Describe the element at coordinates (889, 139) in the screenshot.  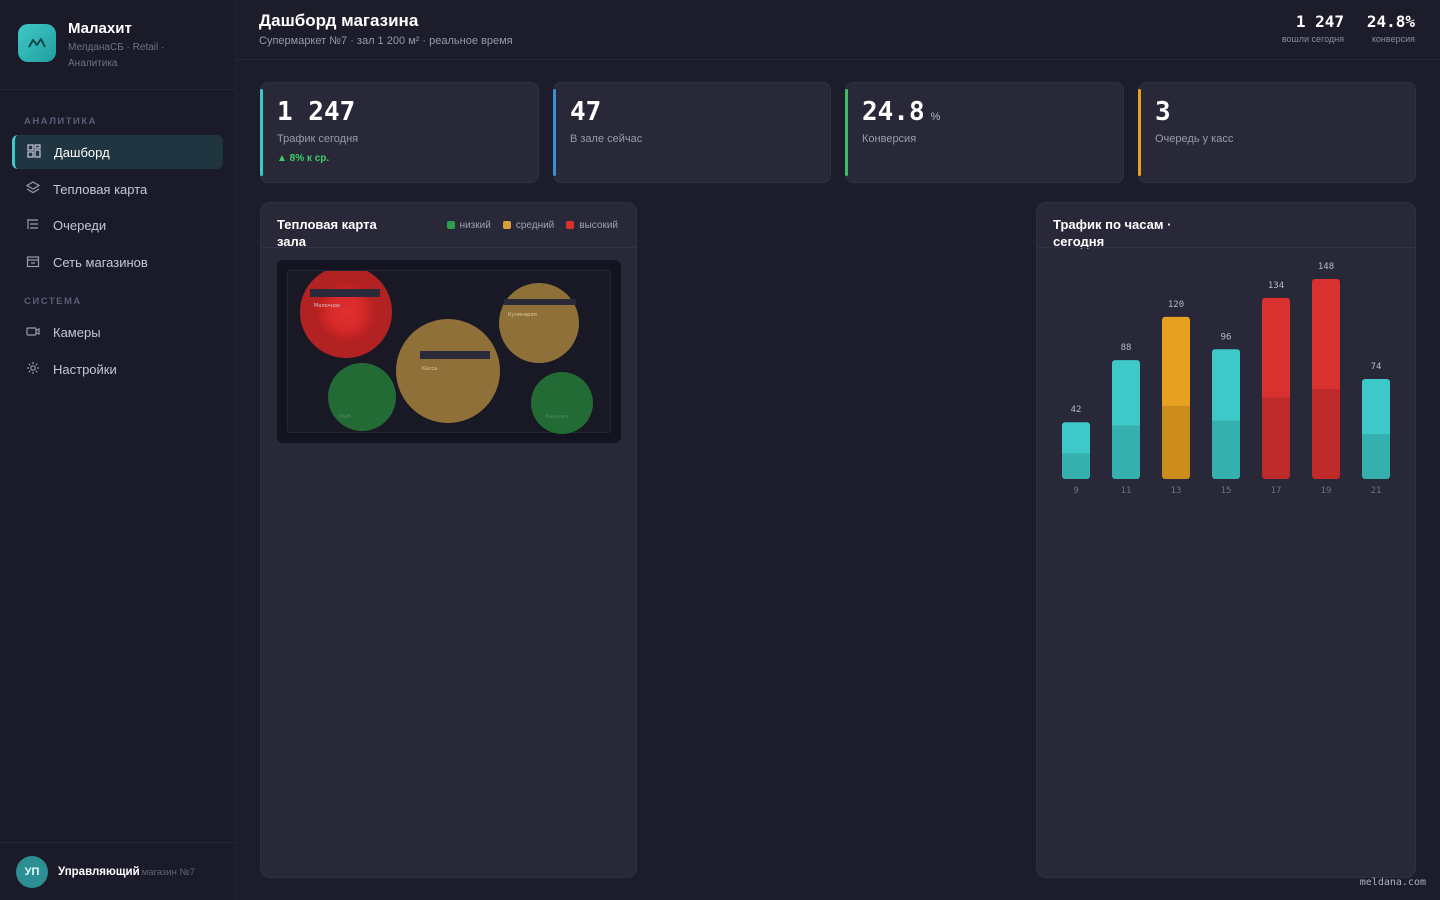
I see `kpi-label: Конверсия` at that location.